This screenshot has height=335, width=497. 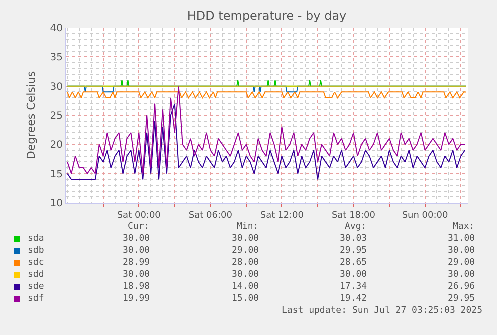 I want to click on legend-label: sdf, so click(x=36, y=299).